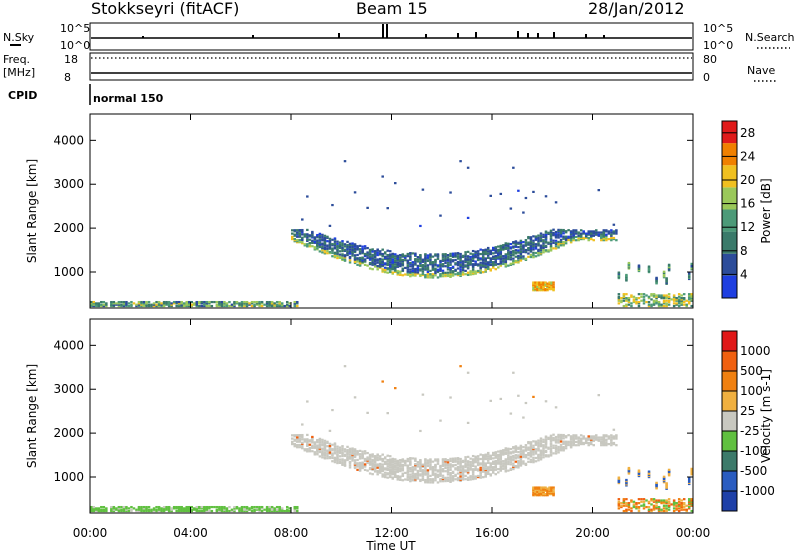  Describe the element at coordinates (19, 37) in the screenshot. I see `nsky-label: N.Sky` at that location.